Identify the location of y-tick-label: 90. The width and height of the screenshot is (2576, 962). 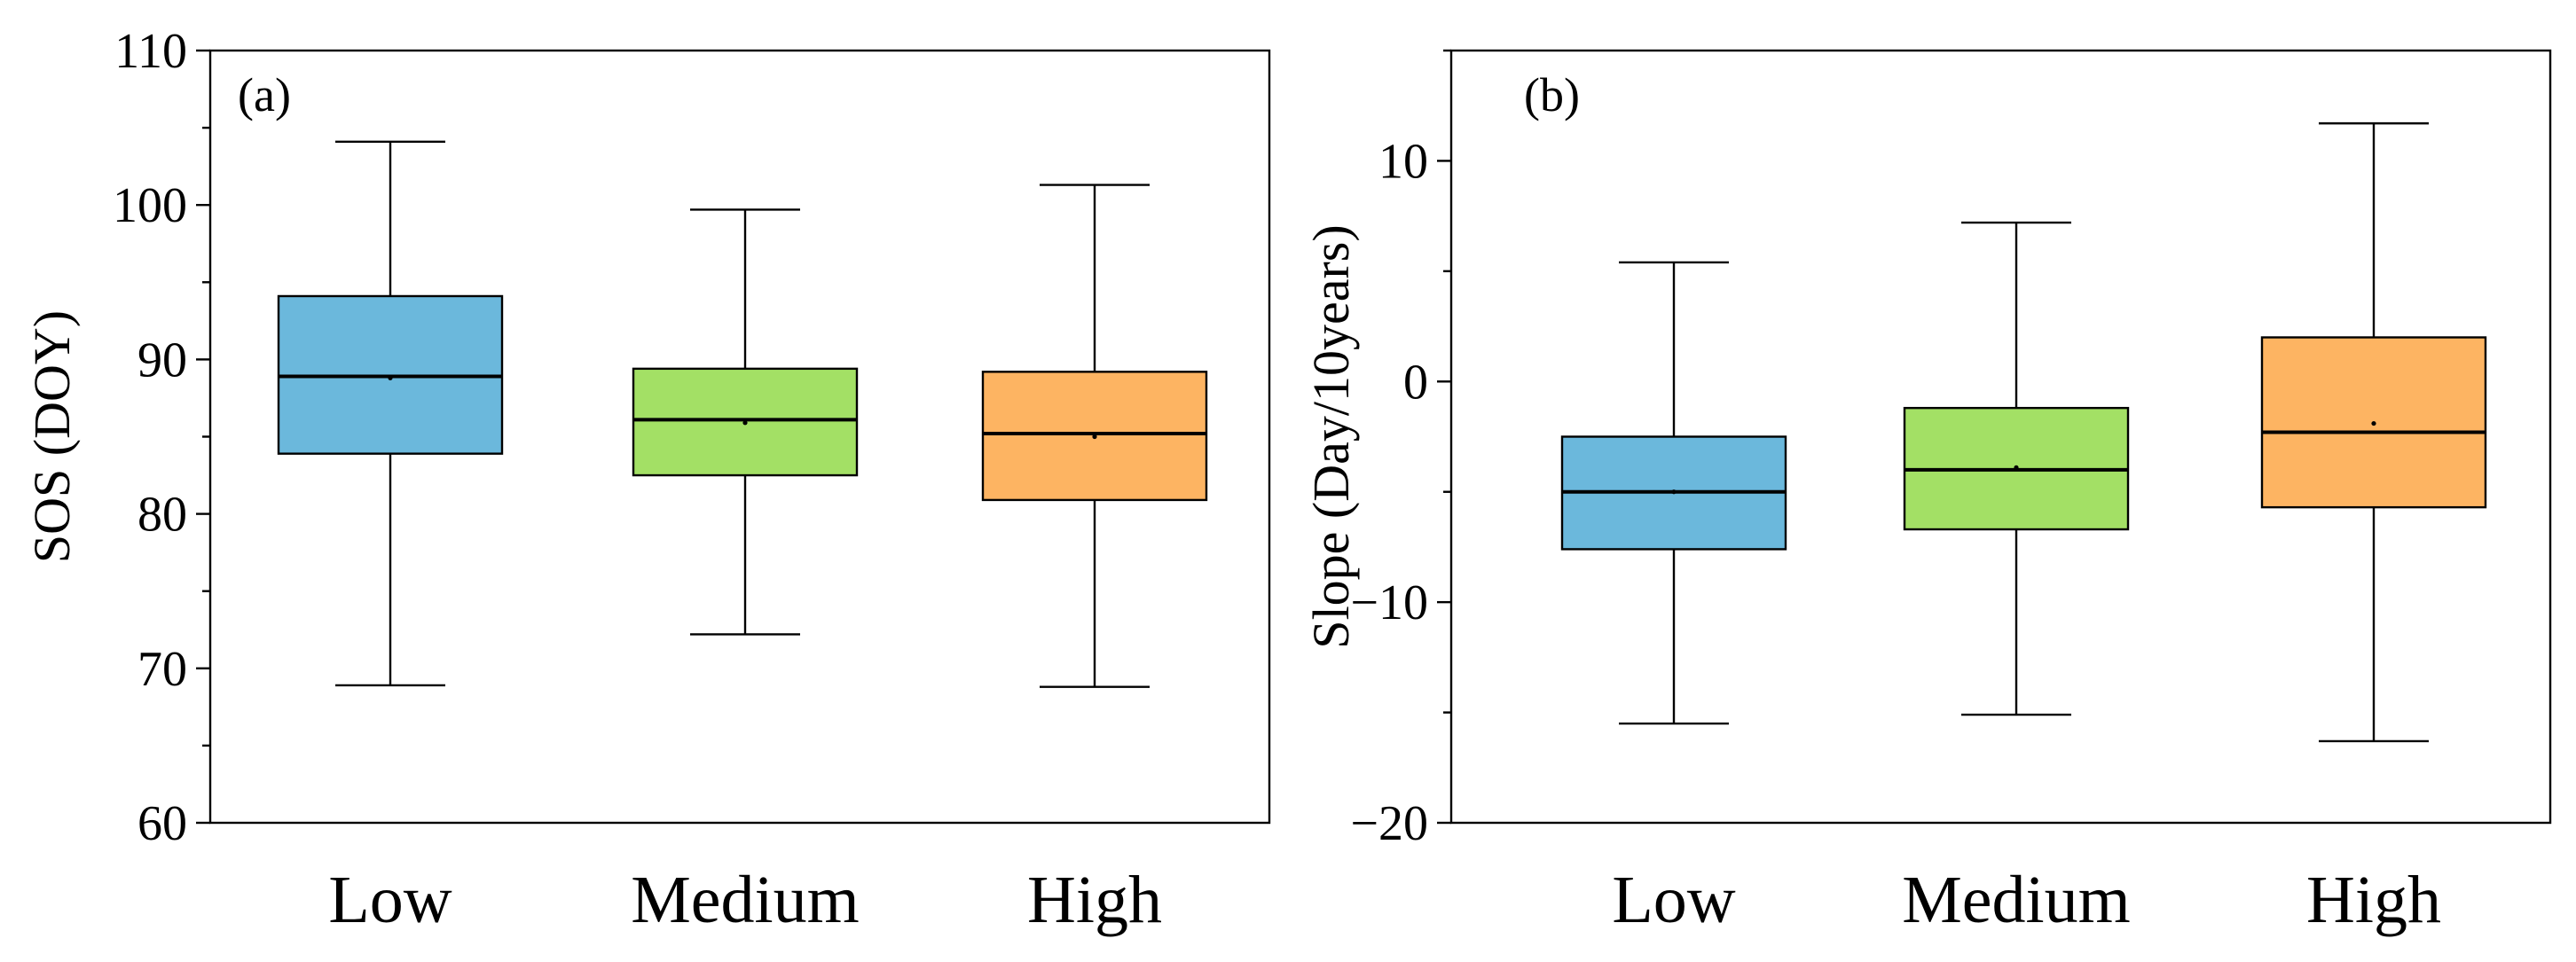
(162, 359).